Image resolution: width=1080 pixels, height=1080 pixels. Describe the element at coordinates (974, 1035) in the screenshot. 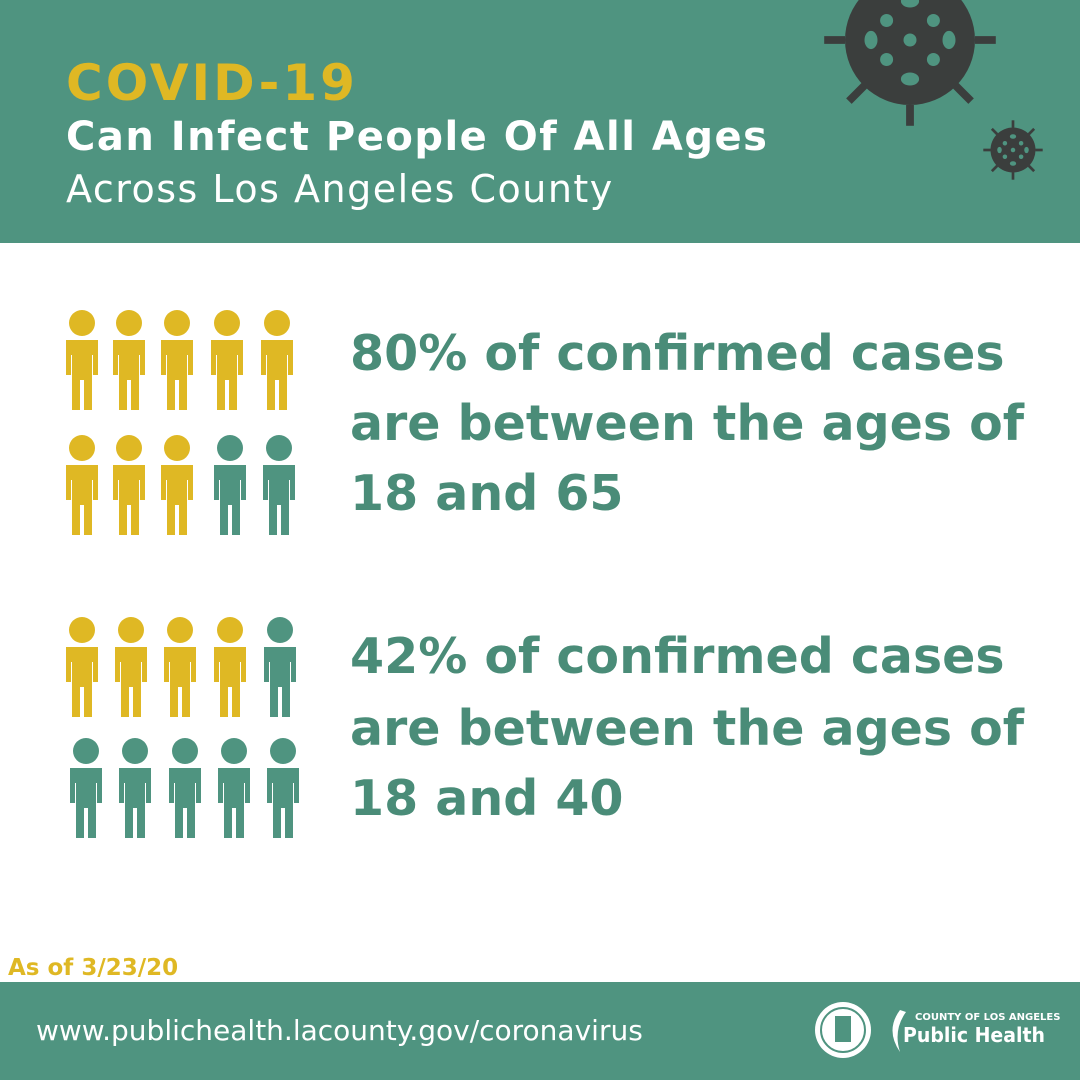

I see `logo-text: Public Health` at that location.